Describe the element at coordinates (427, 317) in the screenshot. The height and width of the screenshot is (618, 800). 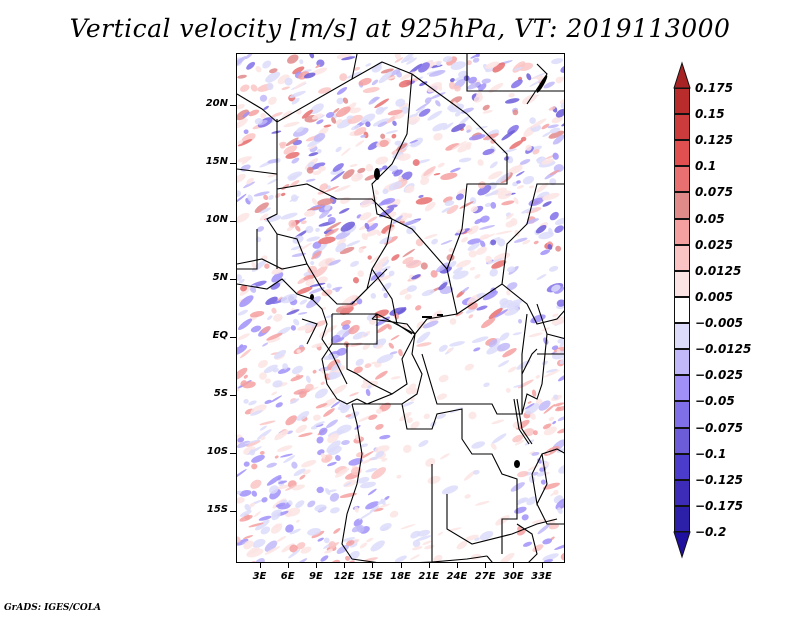
I see `lake-shape` at that location.